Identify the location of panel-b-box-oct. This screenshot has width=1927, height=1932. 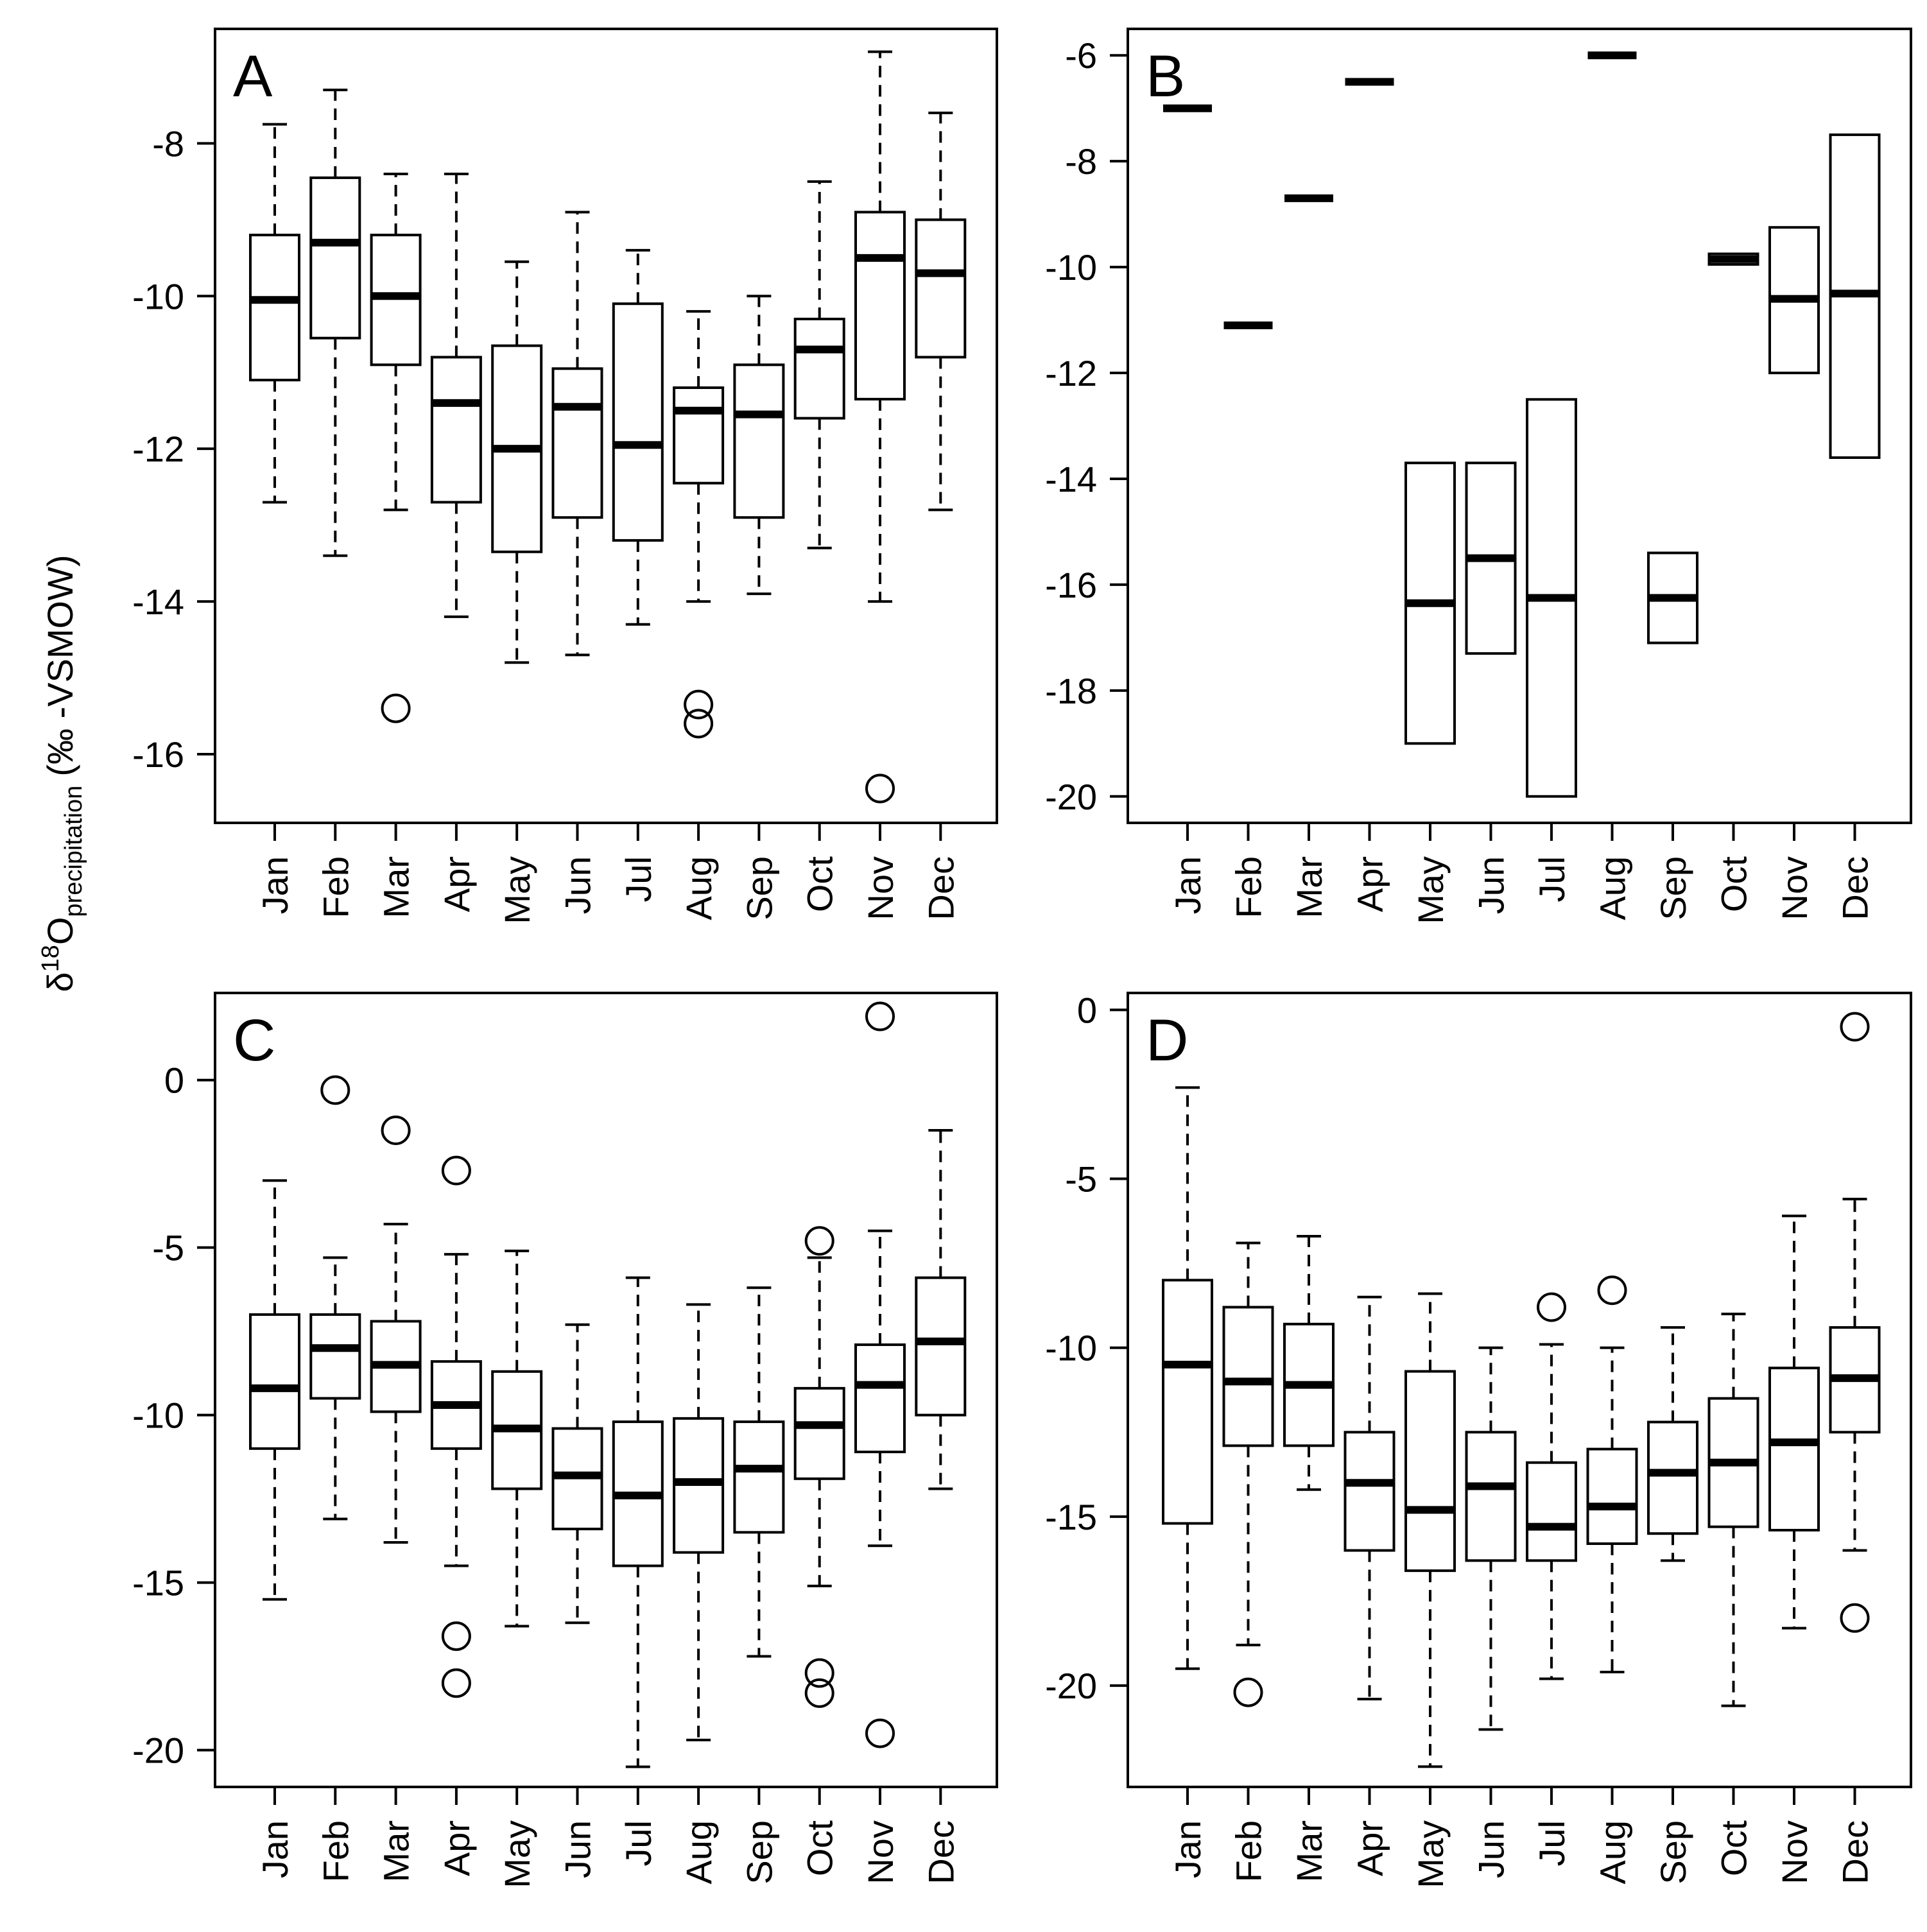
(1733, 259).